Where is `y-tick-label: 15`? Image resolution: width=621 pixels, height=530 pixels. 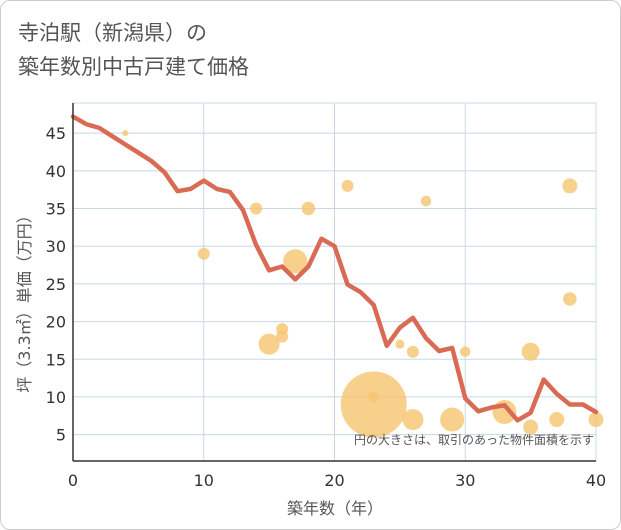
y-tick-label: 15 is located at coordinates (56, 359).